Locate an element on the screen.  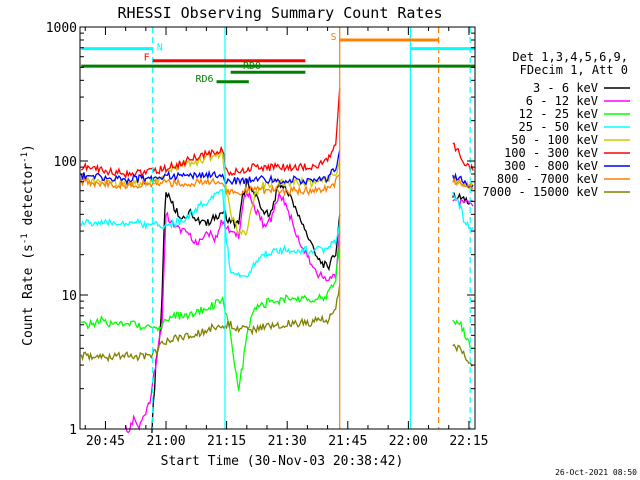
observing-marker-label: RD6 is located at coordinates (204, 79).